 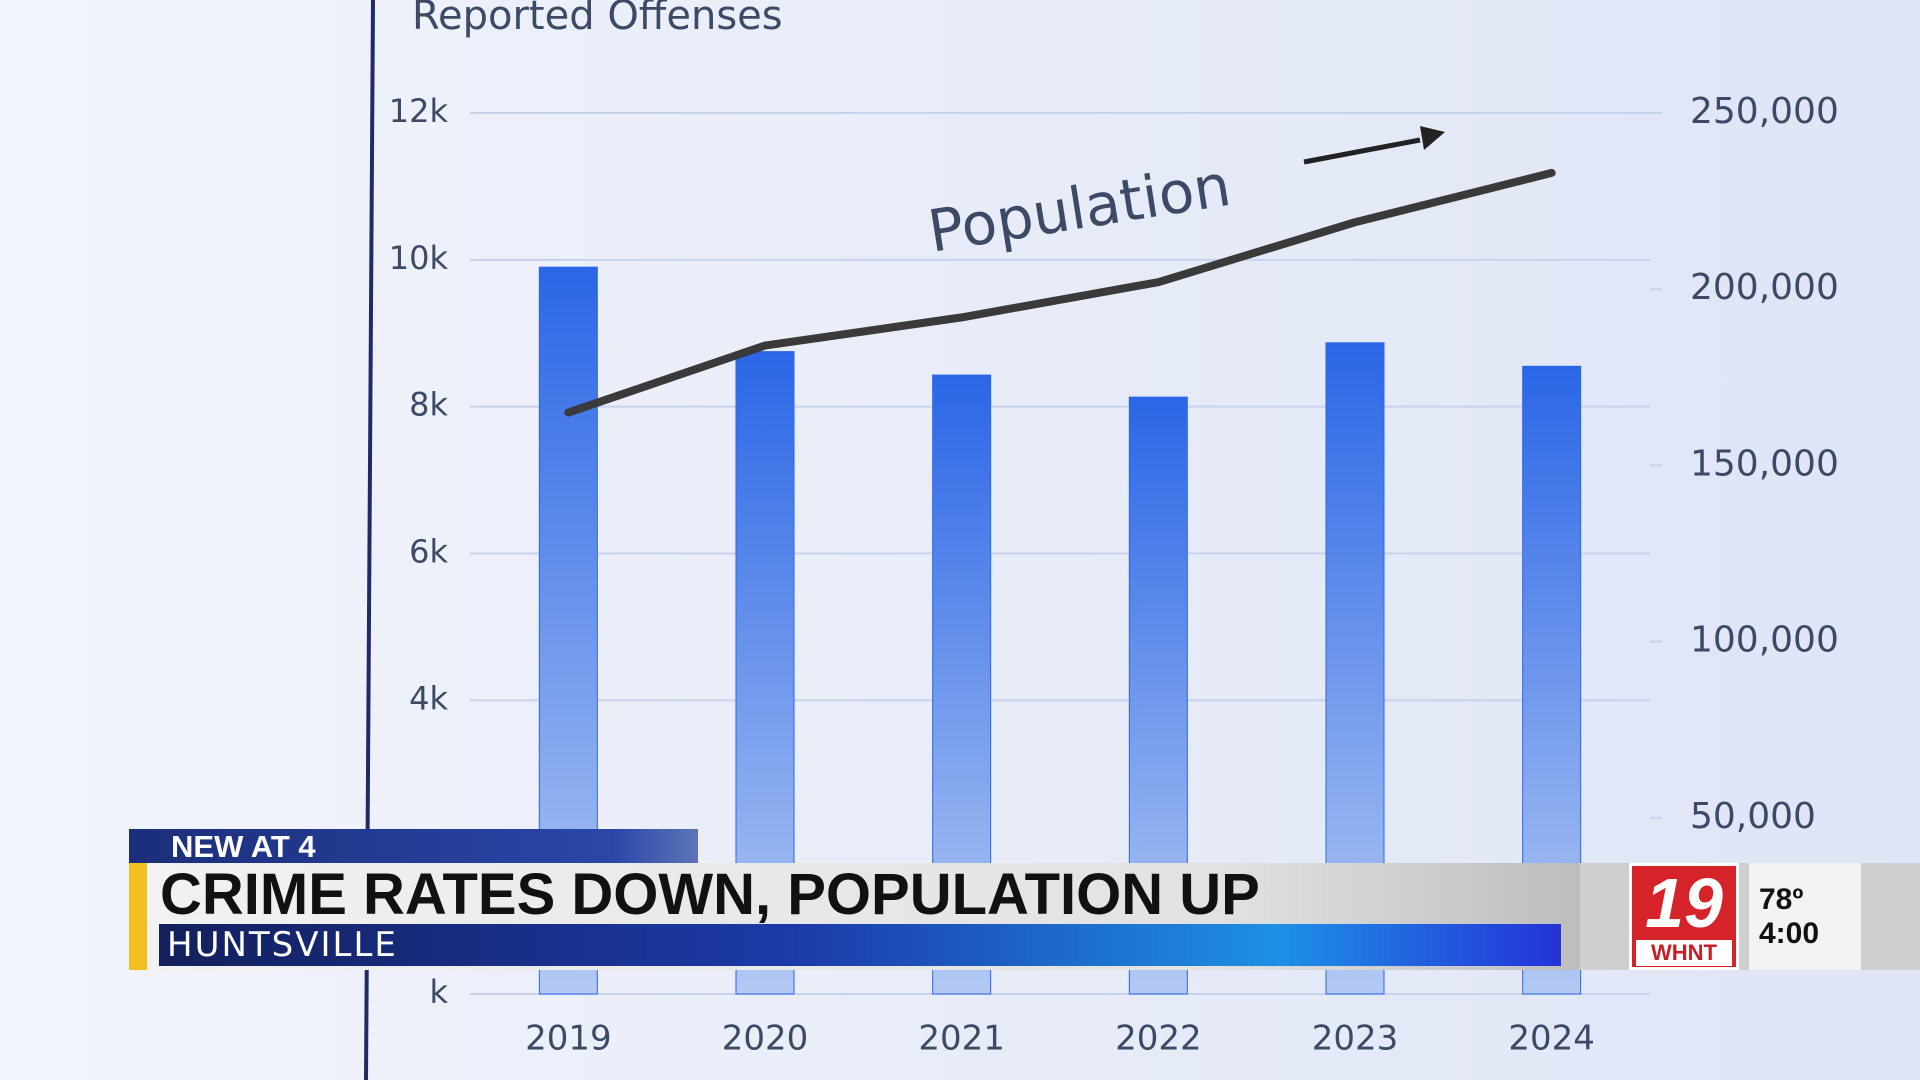 What do you see at coordinates (428, 698) in the screenshot?
I see `y-tick-label: 4k` at bounding box center [428, 698].